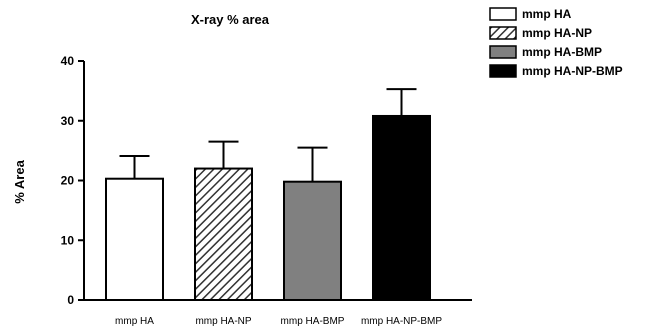 This screenshot has width=670, height=330. I want to click on y-axis-title: % Area, so click(19, 181).